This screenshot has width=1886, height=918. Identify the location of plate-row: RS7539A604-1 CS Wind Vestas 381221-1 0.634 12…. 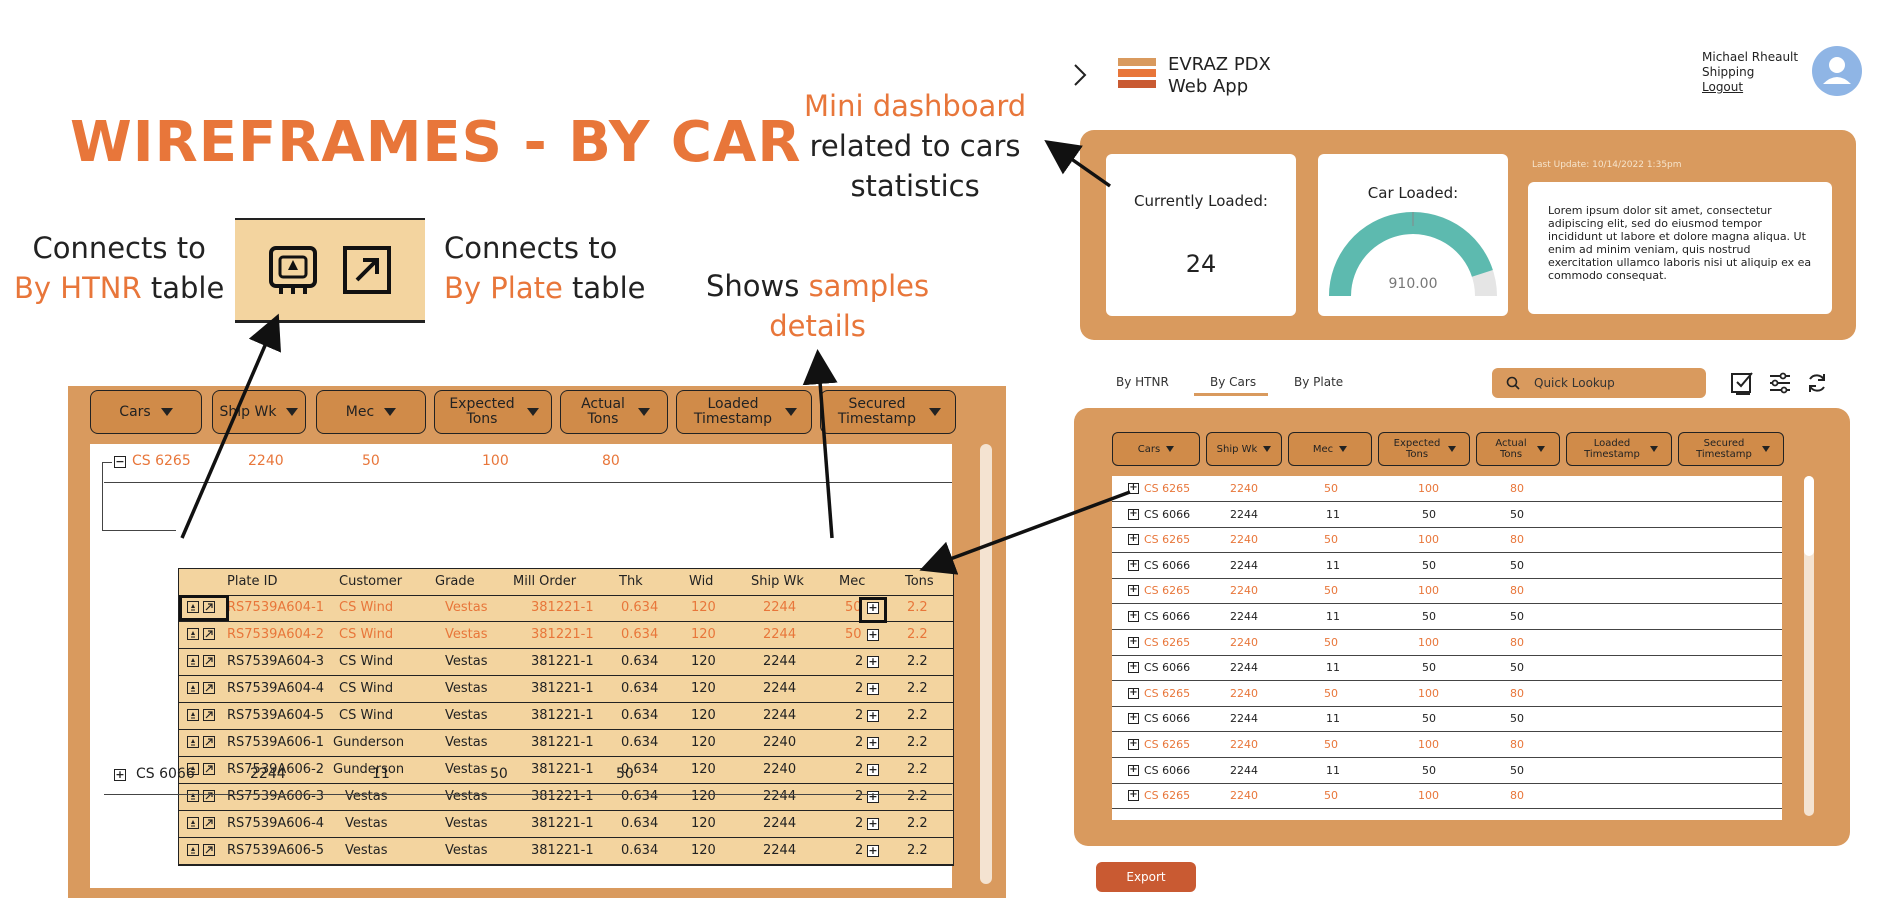
(566, 608).